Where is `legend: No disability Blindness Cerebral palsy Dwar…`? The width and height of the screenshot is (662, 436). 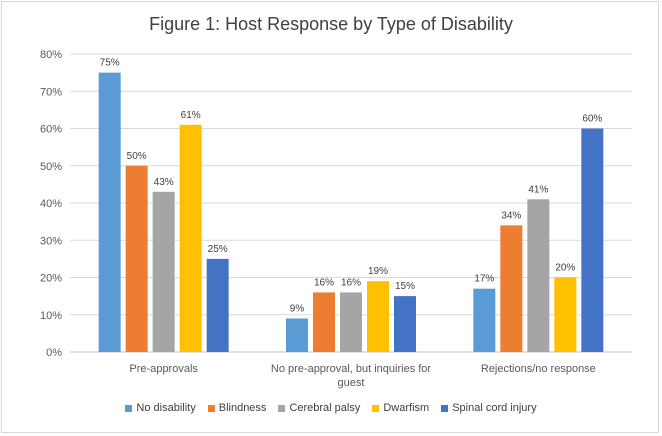 legend: No disability Blindness Cerebral palsy Dwar… is located at coordinates (331, 408).